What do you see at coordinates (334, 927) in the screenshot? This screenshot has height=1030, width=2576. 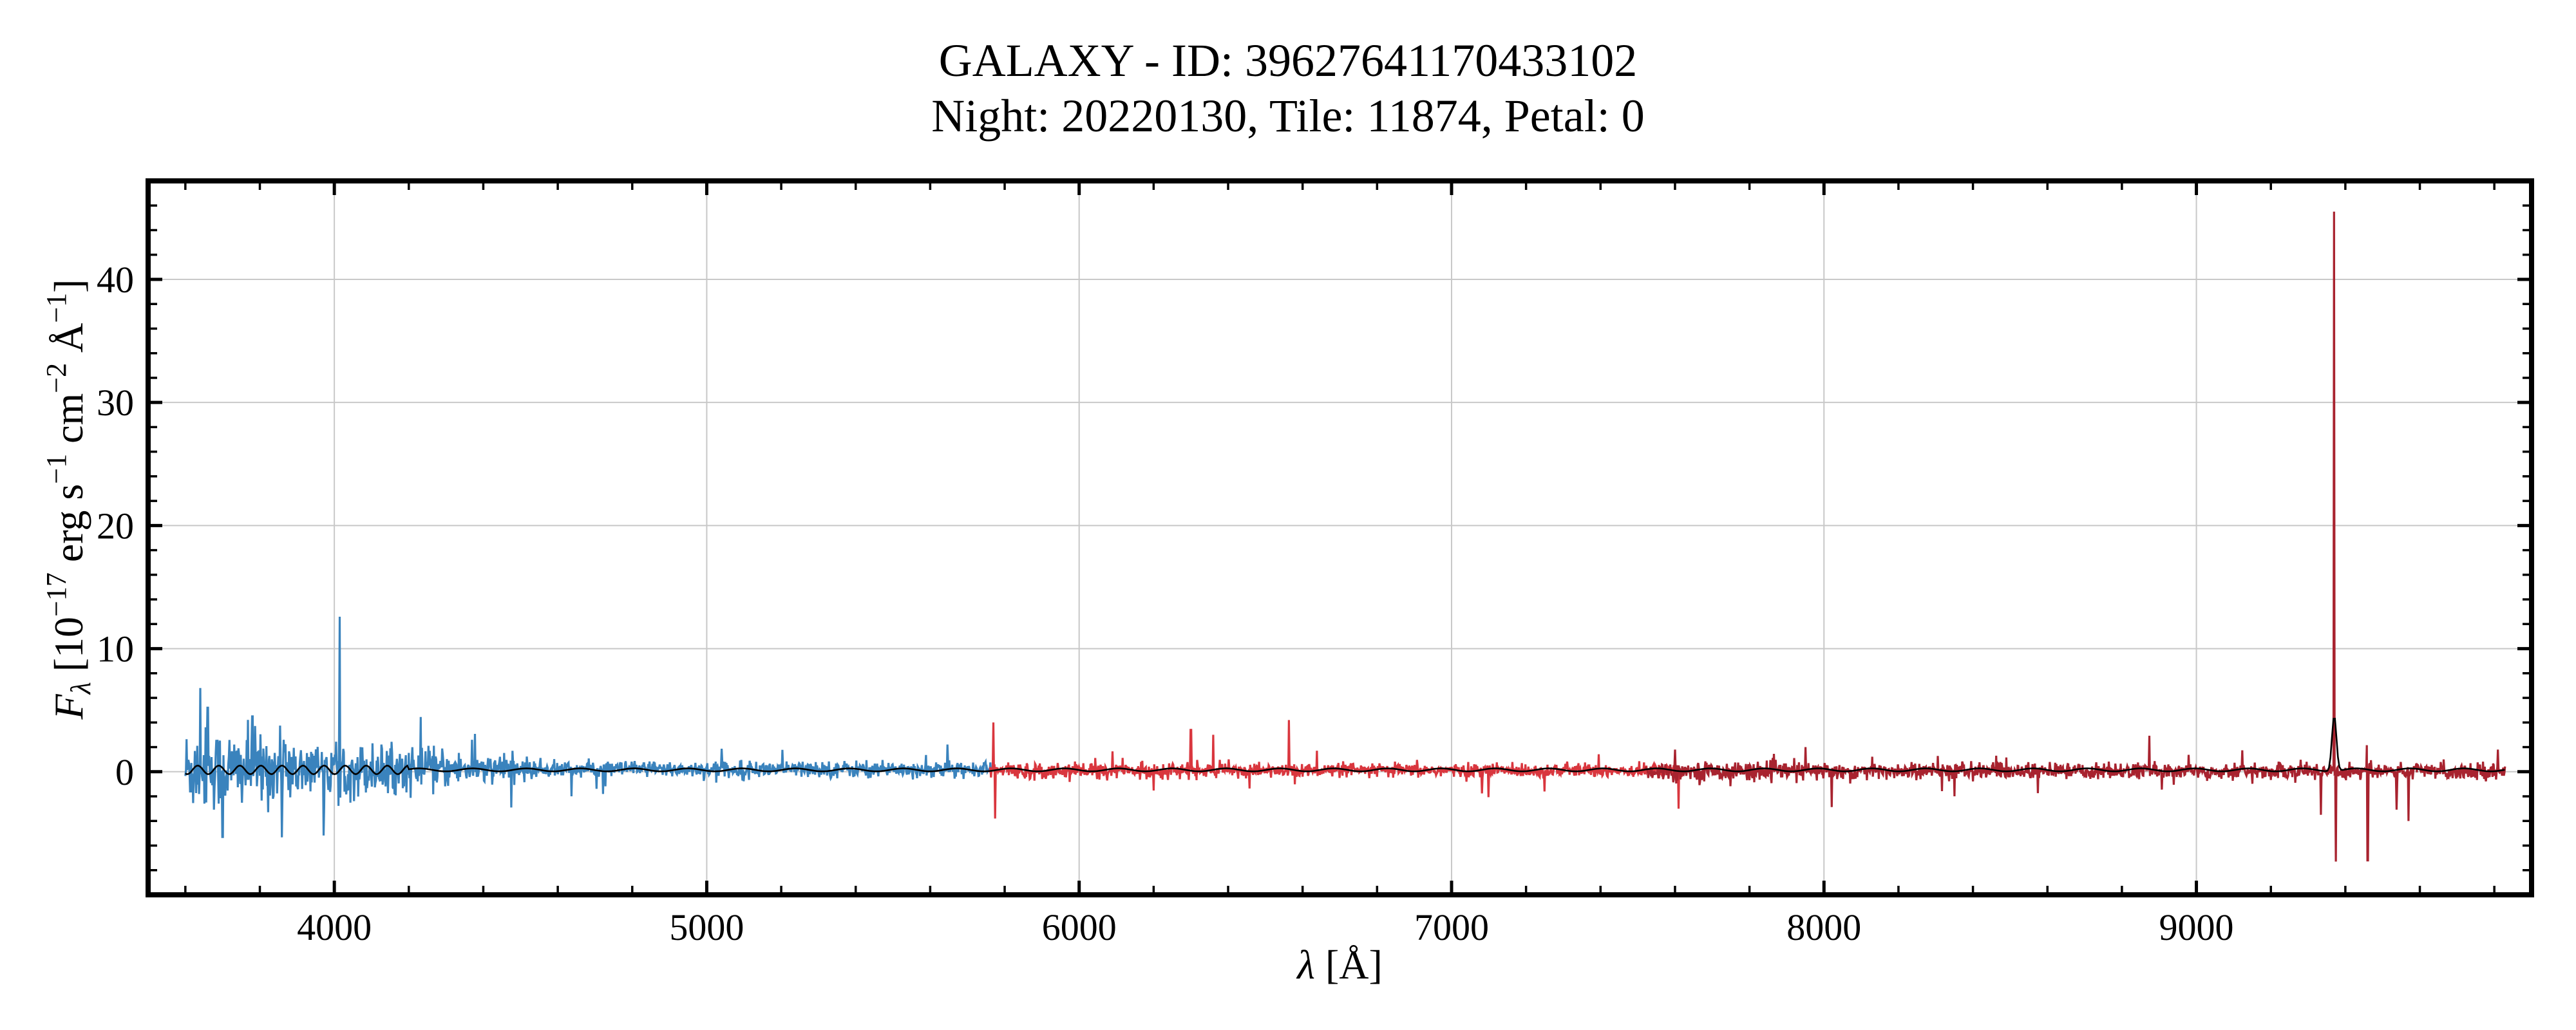 I see `x-tick-label: 4000` at bounding box center [334, 927].